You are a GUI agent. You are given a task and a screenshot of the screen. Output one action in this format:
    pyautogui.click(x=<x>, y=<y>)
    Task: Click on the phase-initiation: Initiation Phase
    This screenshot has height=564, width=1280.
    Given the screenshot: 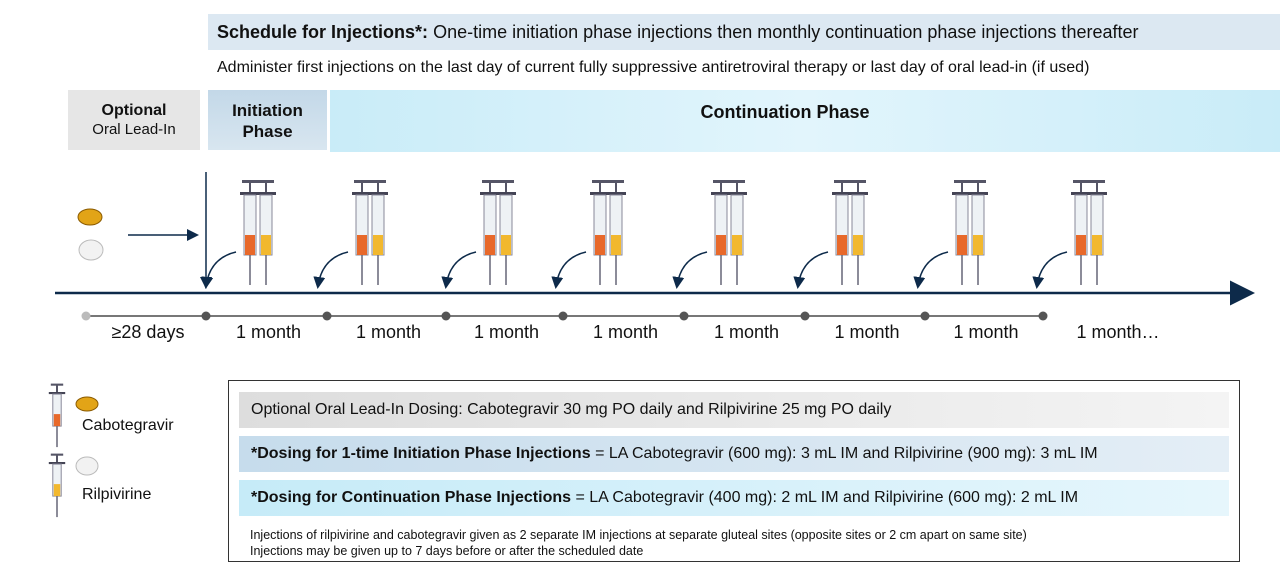 What is the action you would take?
    pyautogui.click(x=267, y=120)
    